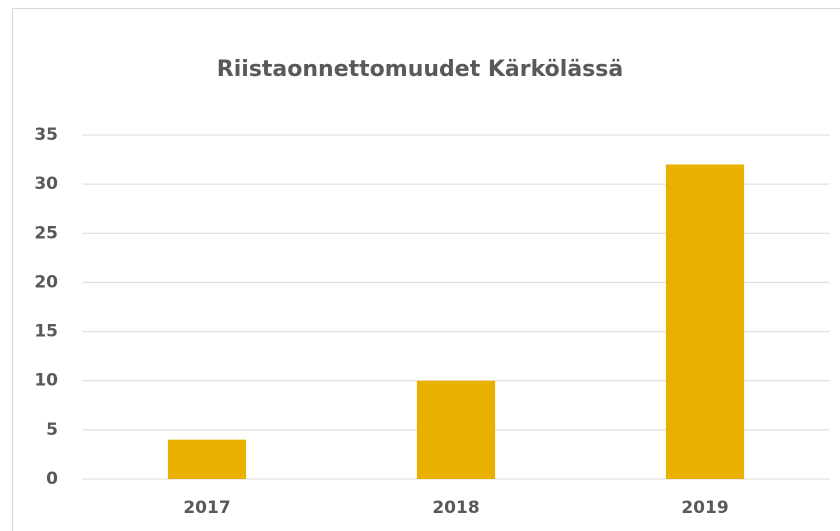  Describe the element at coordinates (455, 508) in the screenshot. I see `x-tick-label: 2018` at that location.